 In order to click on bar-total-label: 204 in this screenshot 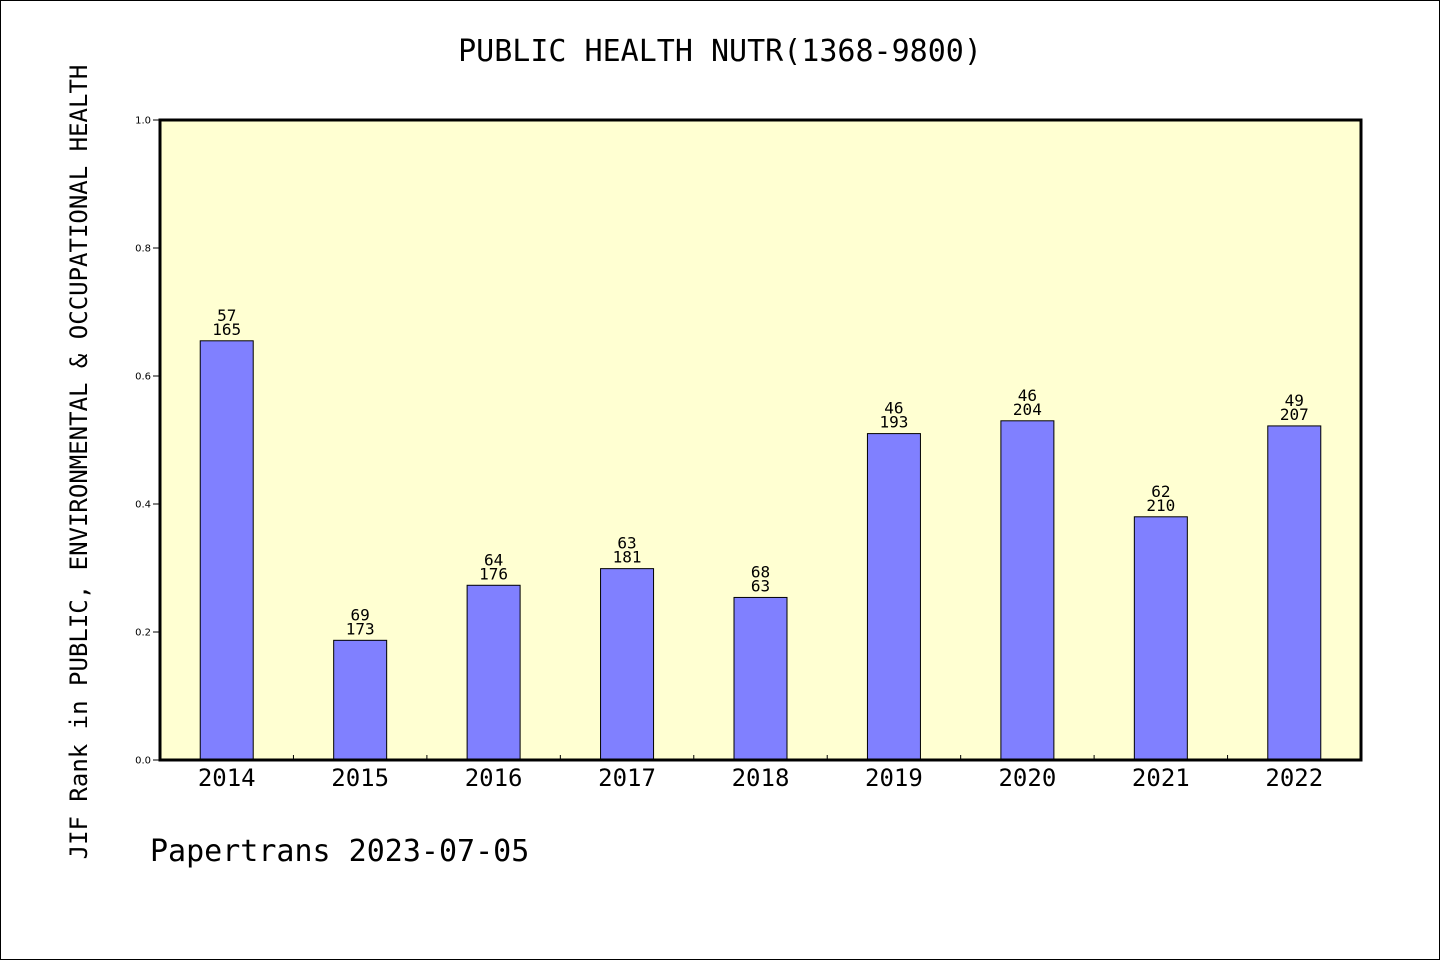, I will do `click(1027, 409)`.